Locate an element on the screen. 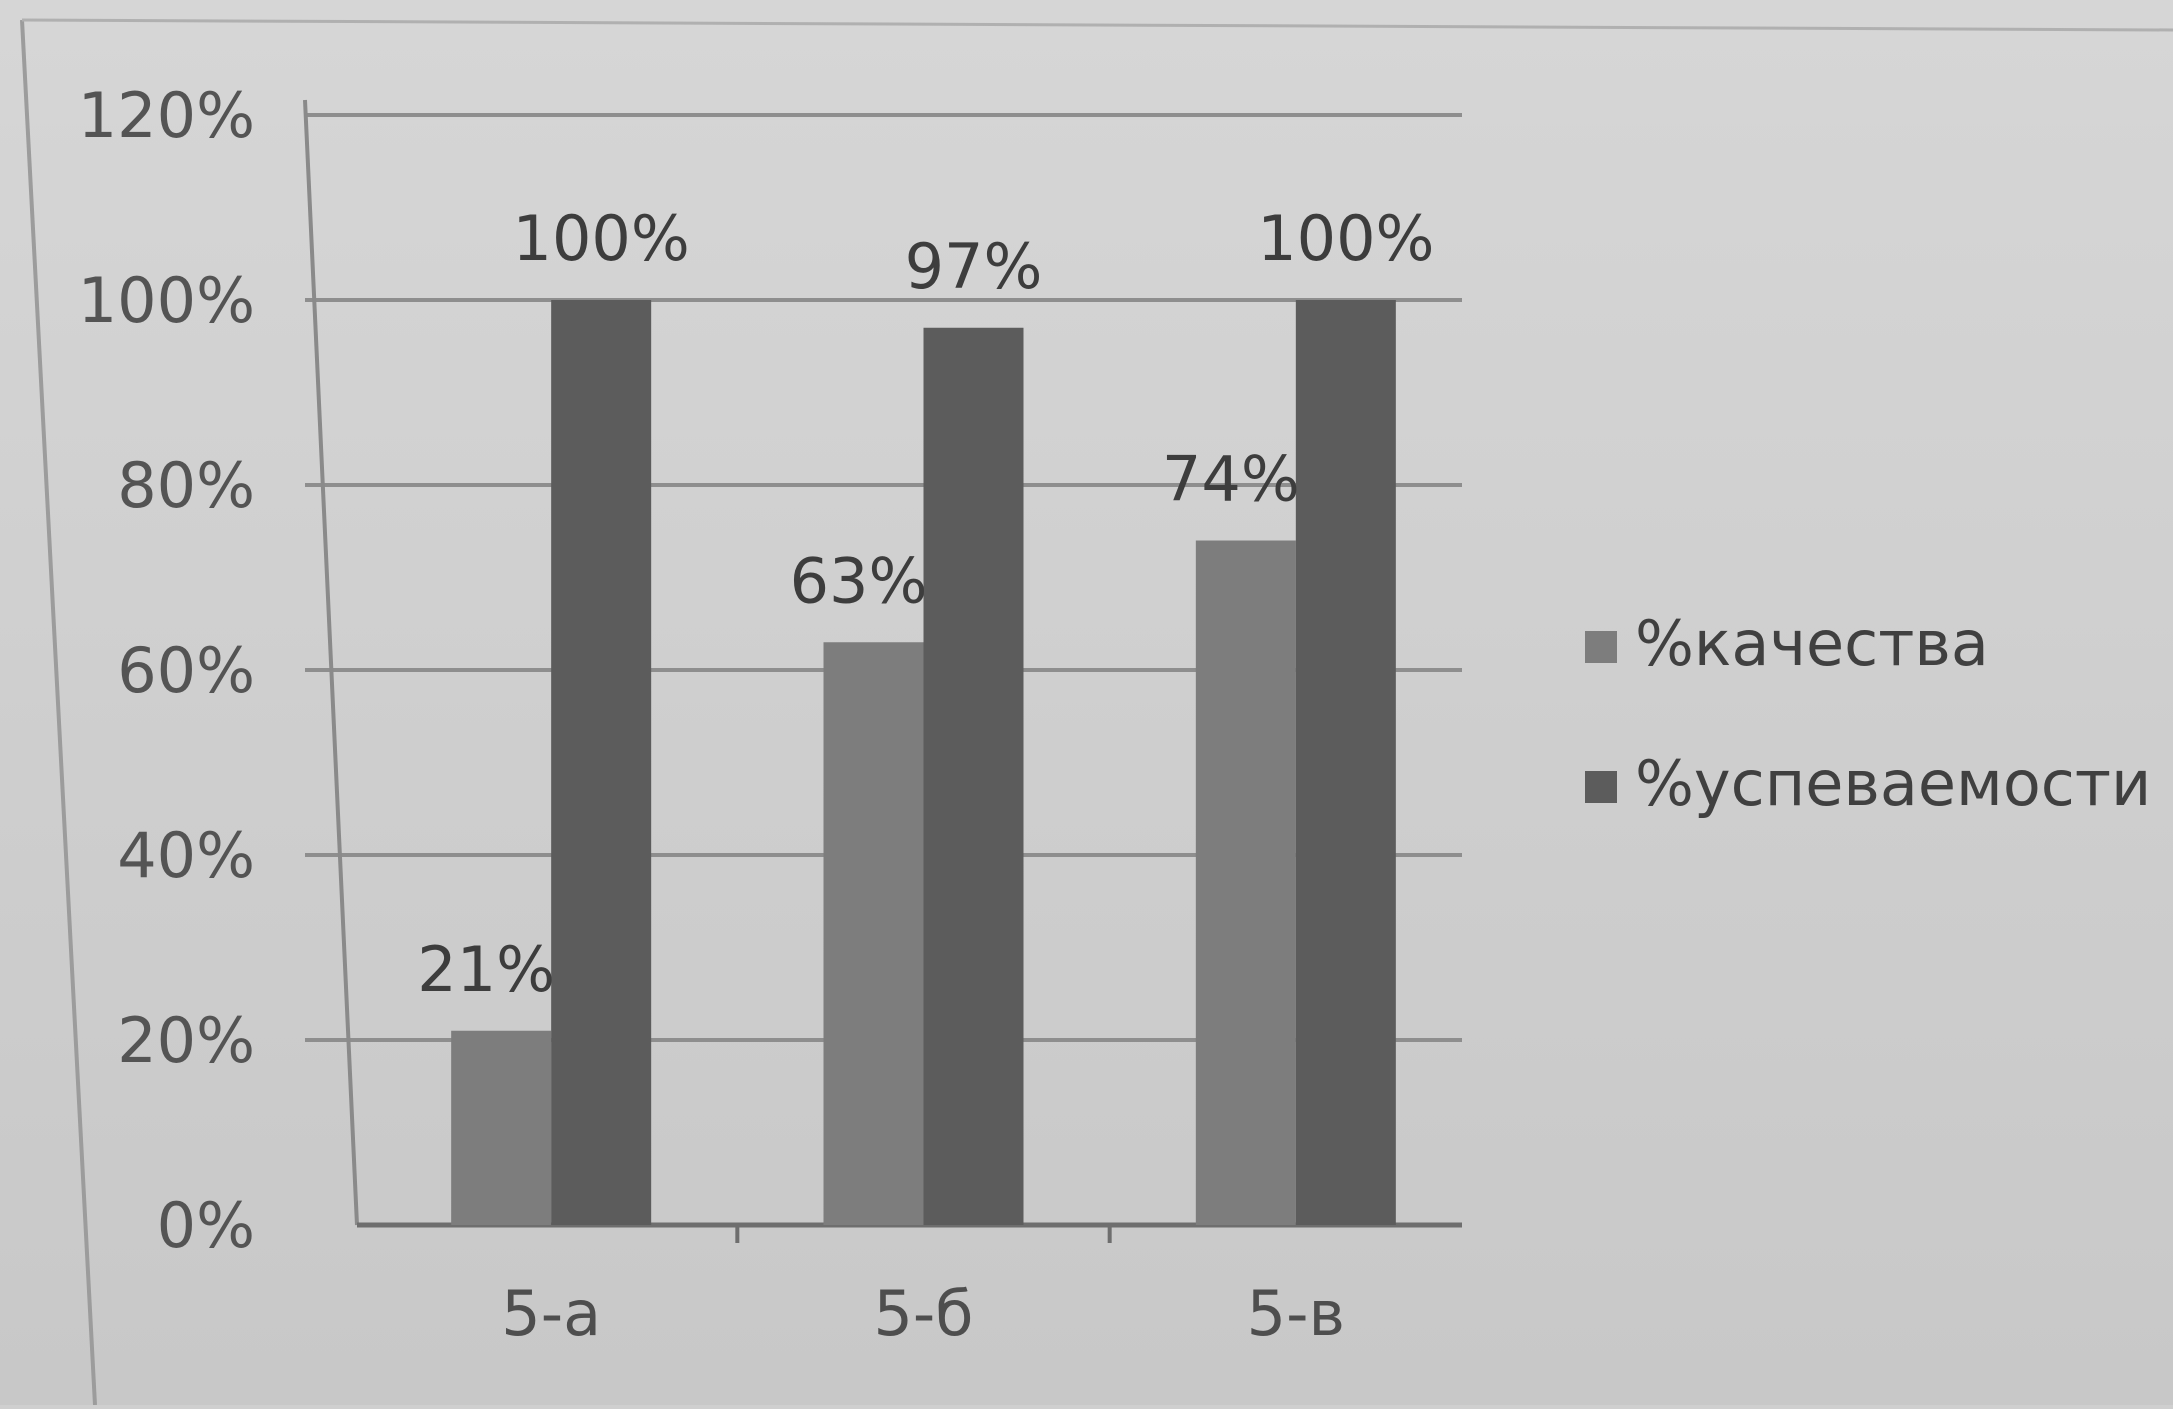 This screenshot has height=1409, width=2173. legend: %качества %успеваемости is located at coordinates (1868, 713).